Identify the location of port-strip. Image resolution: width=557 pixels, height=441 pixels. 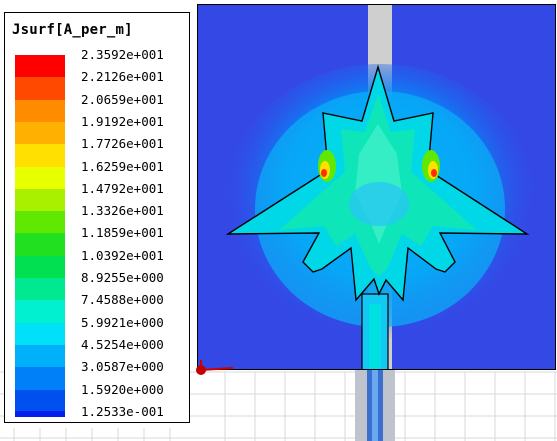
(375, 405).